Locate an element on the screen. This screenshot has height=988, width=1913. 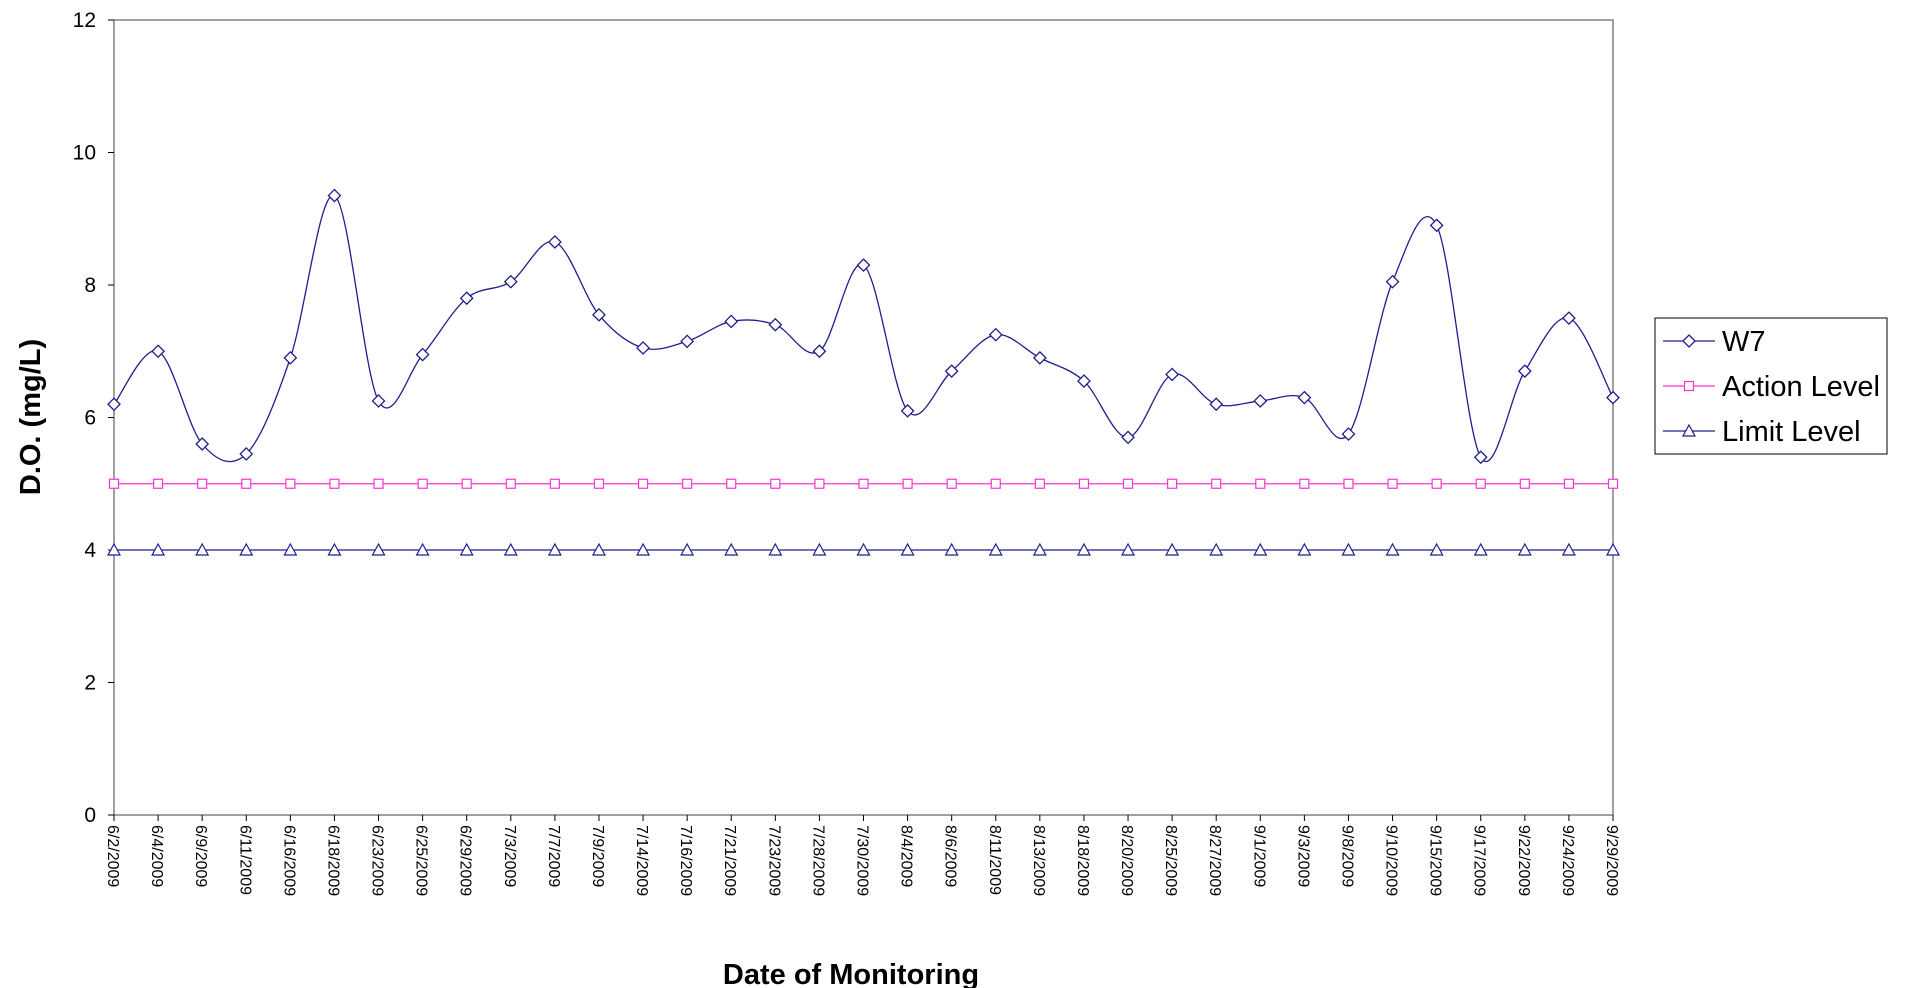
legend-item-w7: W7 is located at coordinates (1714, 342).